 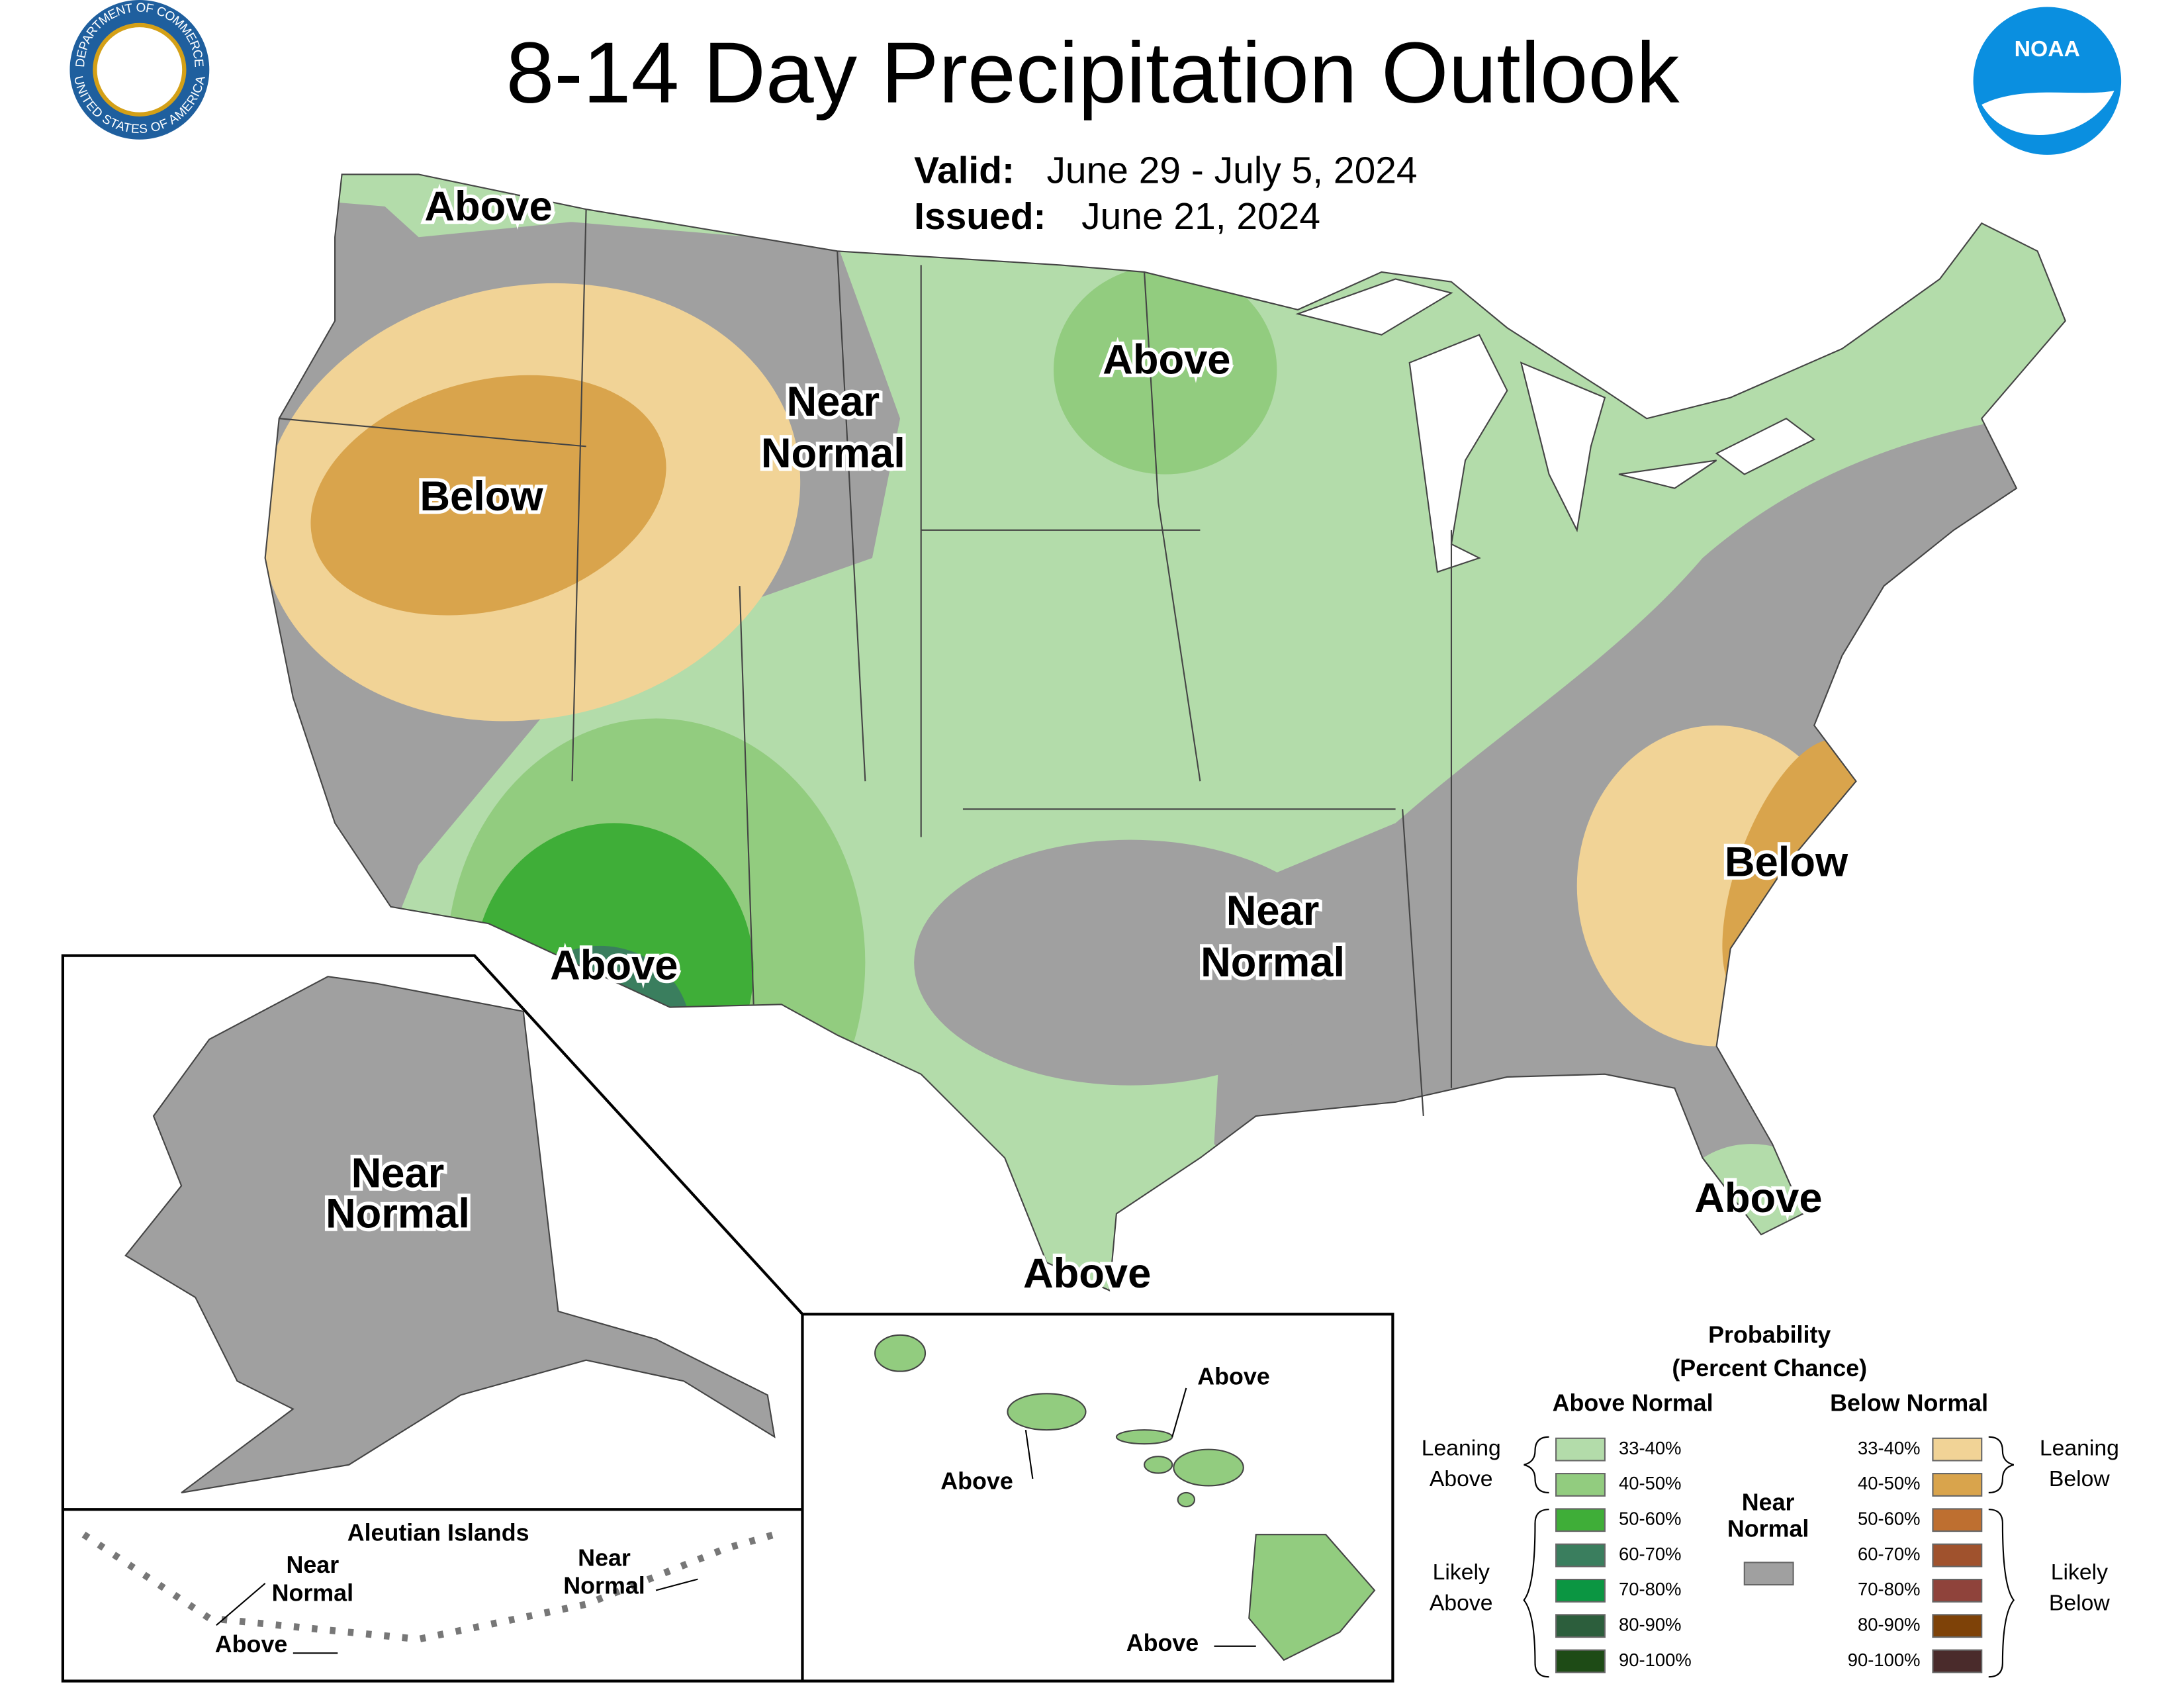 What do you see at coordinates (251, 1644) in the screenshot?
I see `aleutian-label: Above` at bounding box center [251, 1644].